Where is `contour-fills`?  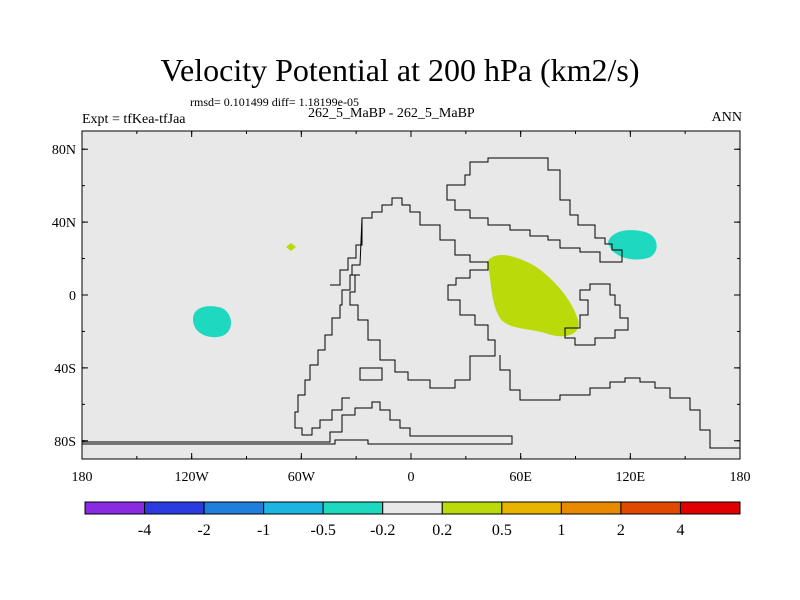
contour-fills is located at coordinates (424, 284).